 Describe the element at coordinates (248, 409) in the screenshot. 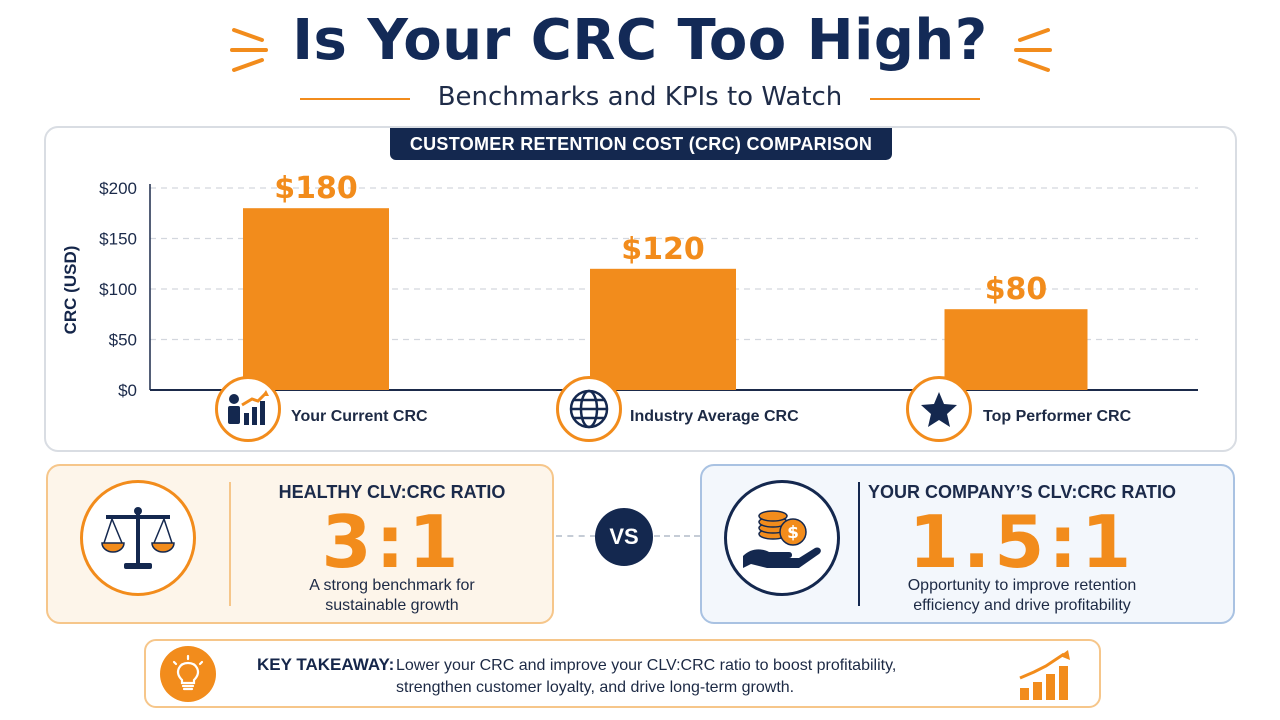

I see `growth-chart-person-icon` at that location.